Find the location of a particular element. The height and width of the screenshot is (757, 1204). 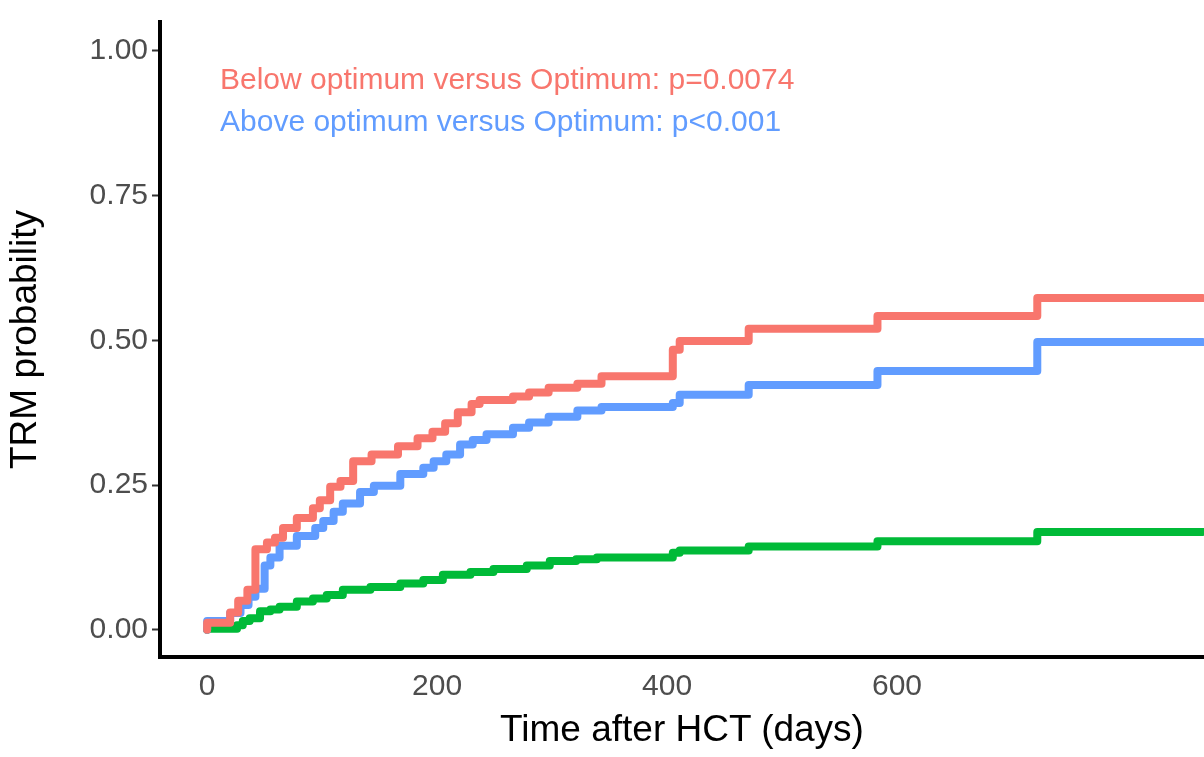

annotation: Below optimum versus Optimum: p=0.0074 is located at coordinates (507, 78).